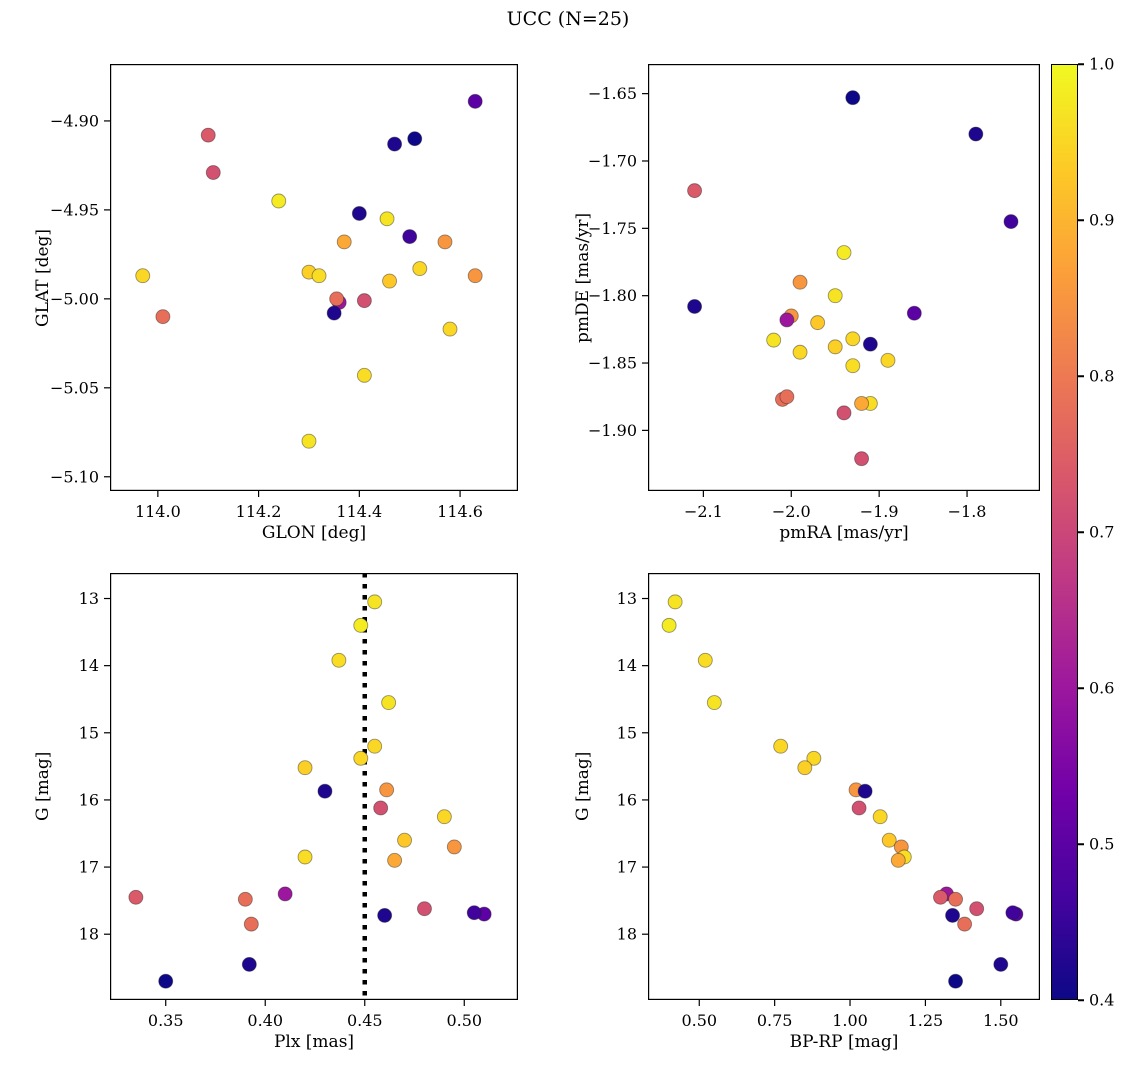 This screenshot has height=1067, width=1136. I want to click on x-tick-label: −2.0, so click(791, 511).